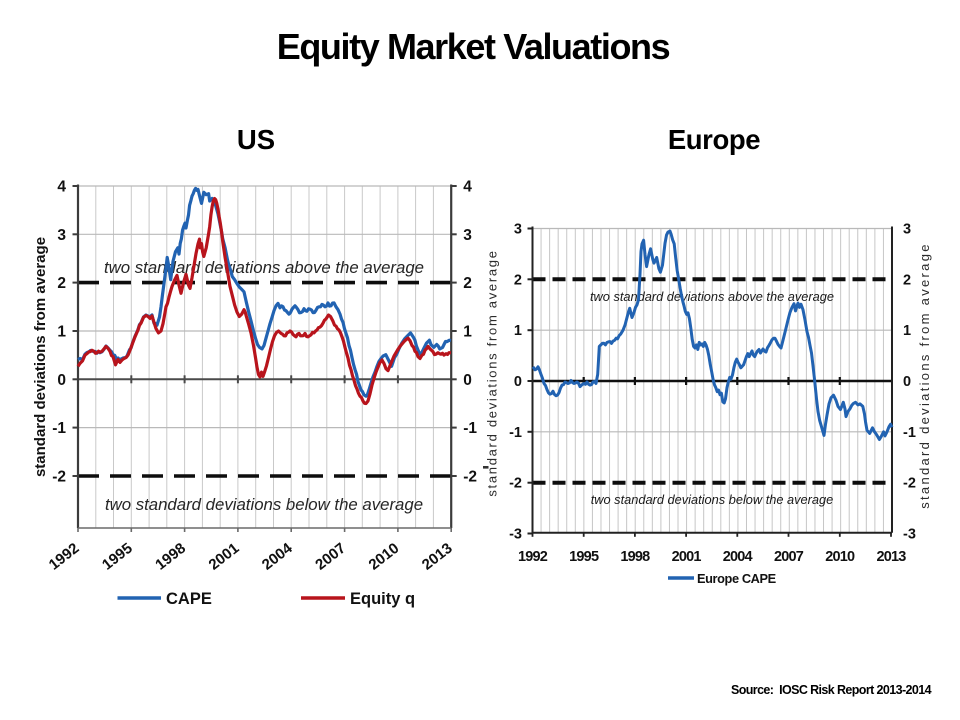 The height and width of the screenshot is (720, 960). What do you see at coordinates (382, 599) in the screenshot?
I see `svg-text: Equity q` at bounding box center [382, 599].